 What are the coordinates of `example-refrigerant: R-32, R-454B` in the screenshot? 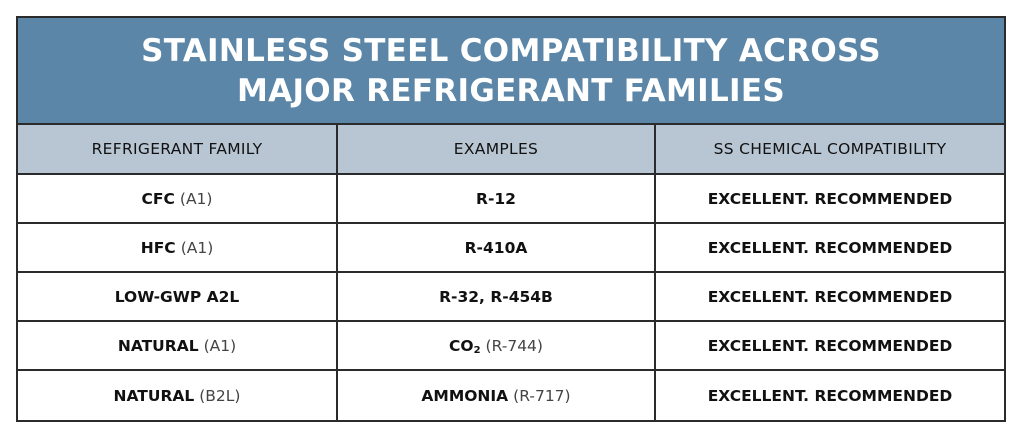 It's located at (496, 296).